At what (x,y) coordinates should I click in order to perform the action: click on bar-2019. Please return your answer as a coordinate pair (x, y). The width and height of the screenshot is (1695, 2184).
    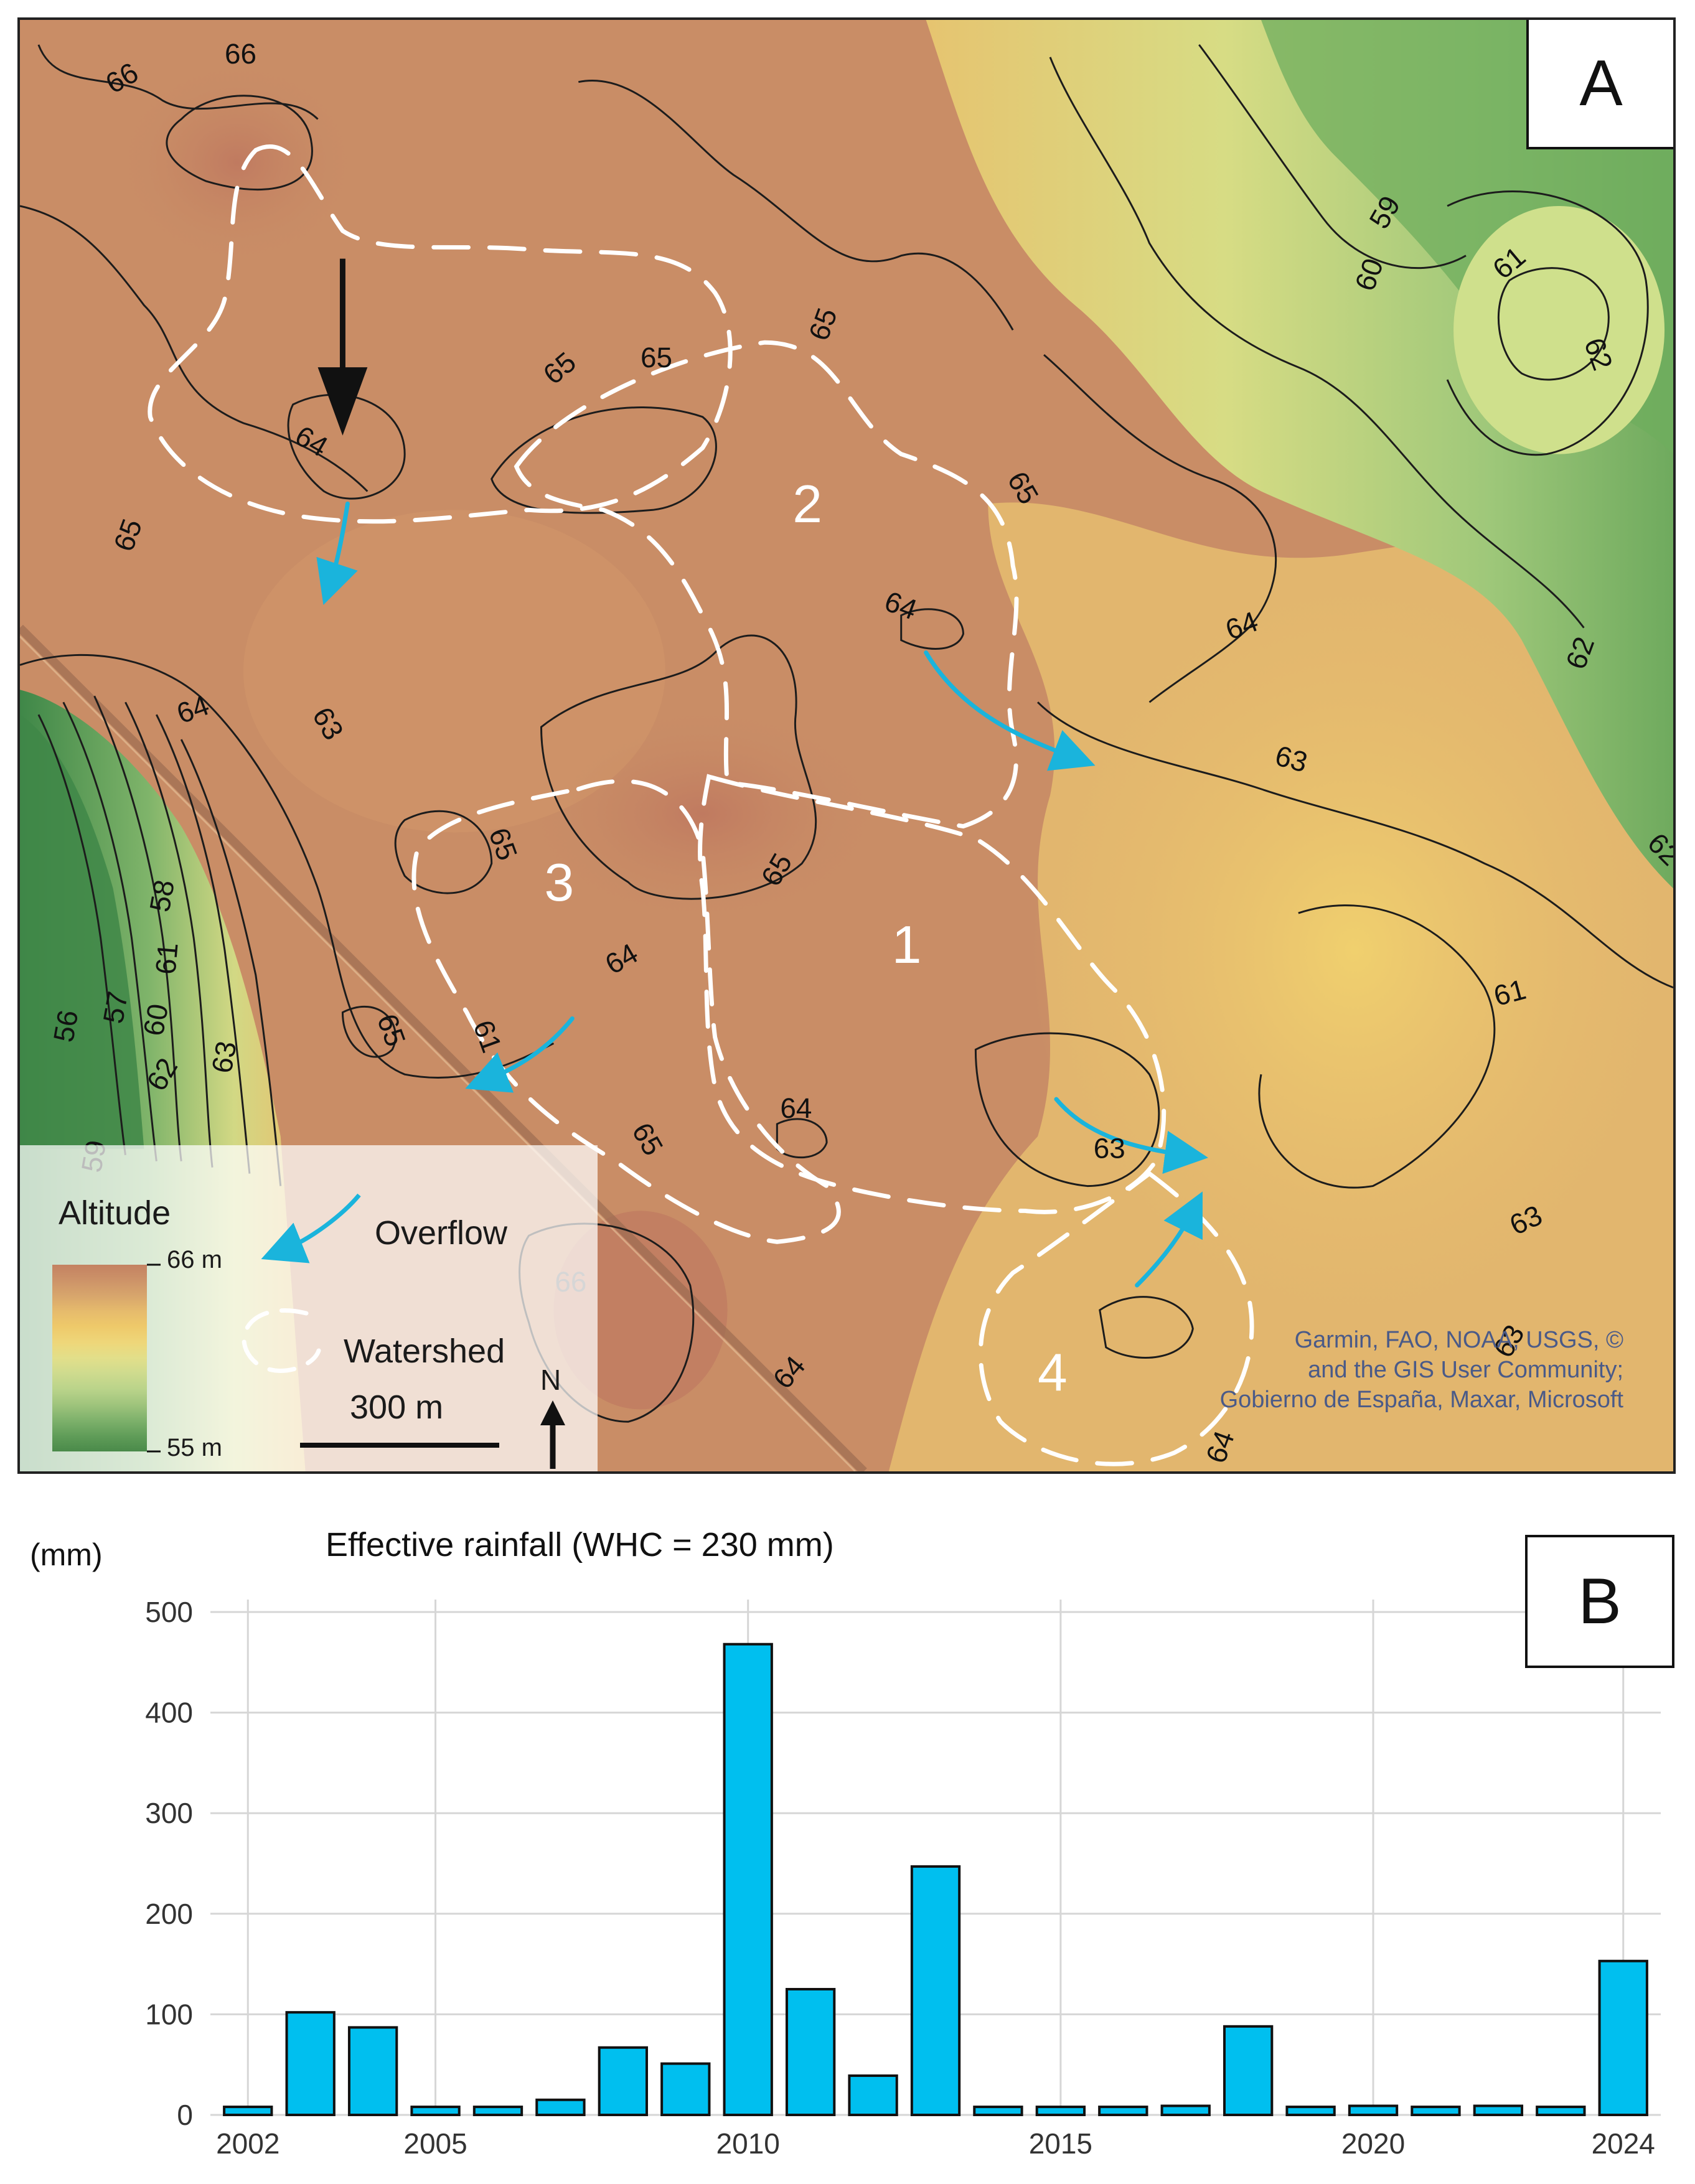
    Looking at the image, I should click on (1310, 2111).